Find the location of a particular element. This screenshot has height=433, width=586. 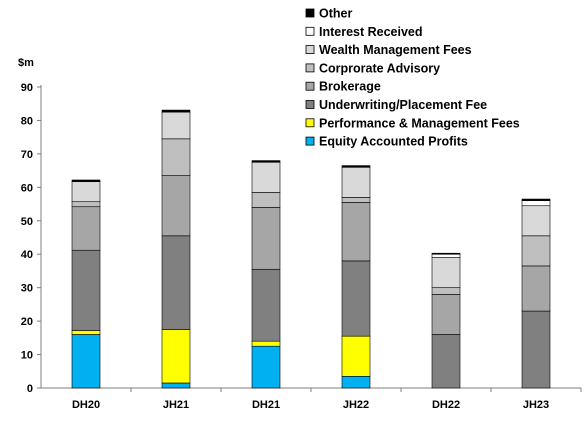

y-tick-label: 0 is located at coordinates (30, 389).